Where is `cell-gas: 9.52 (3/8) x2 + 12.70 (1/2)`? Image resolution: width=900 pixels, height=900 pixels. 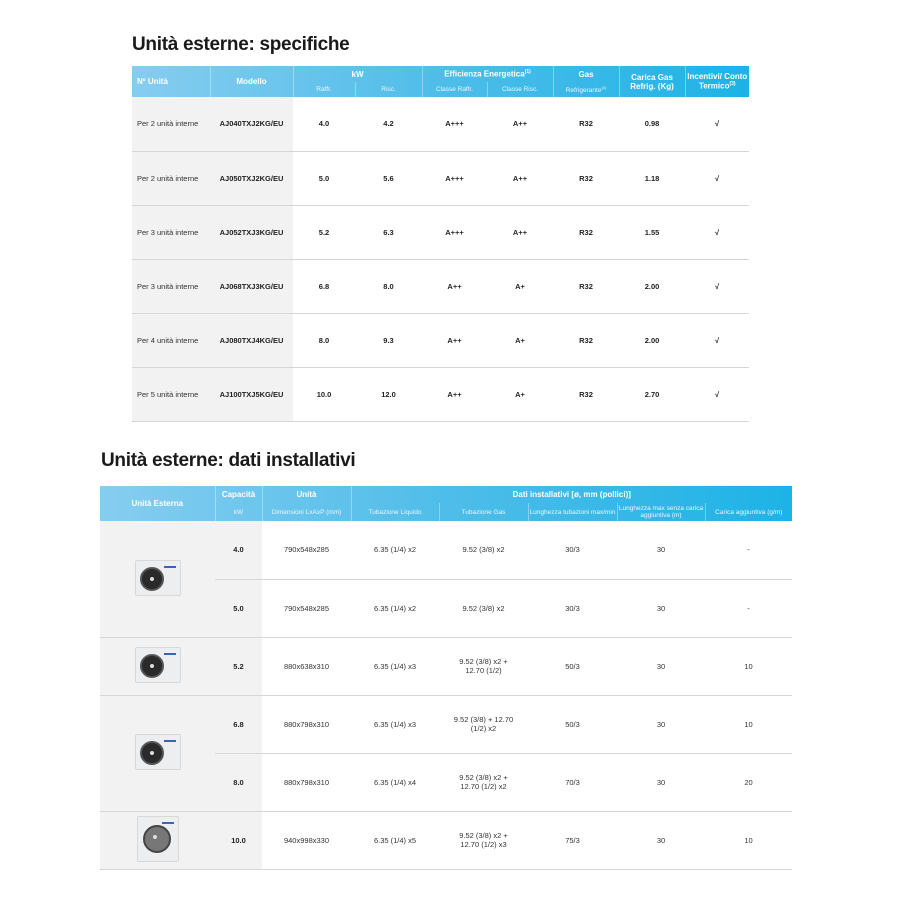
cell-gas: 9.52 (3/8) x2 + 12.70 (1/2) is located at coordinates (483, 666).